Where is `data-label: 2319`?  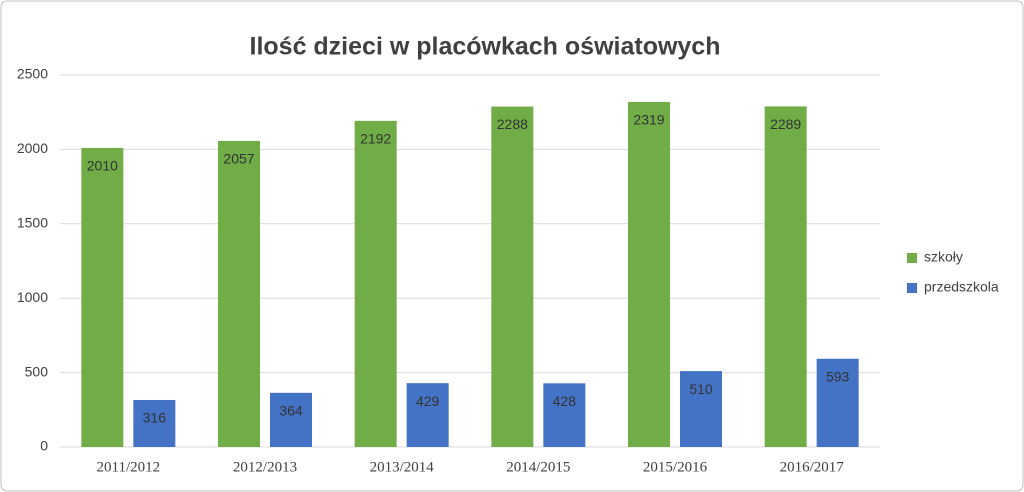 data-label: 2319 is located at coordinates (648, 120).